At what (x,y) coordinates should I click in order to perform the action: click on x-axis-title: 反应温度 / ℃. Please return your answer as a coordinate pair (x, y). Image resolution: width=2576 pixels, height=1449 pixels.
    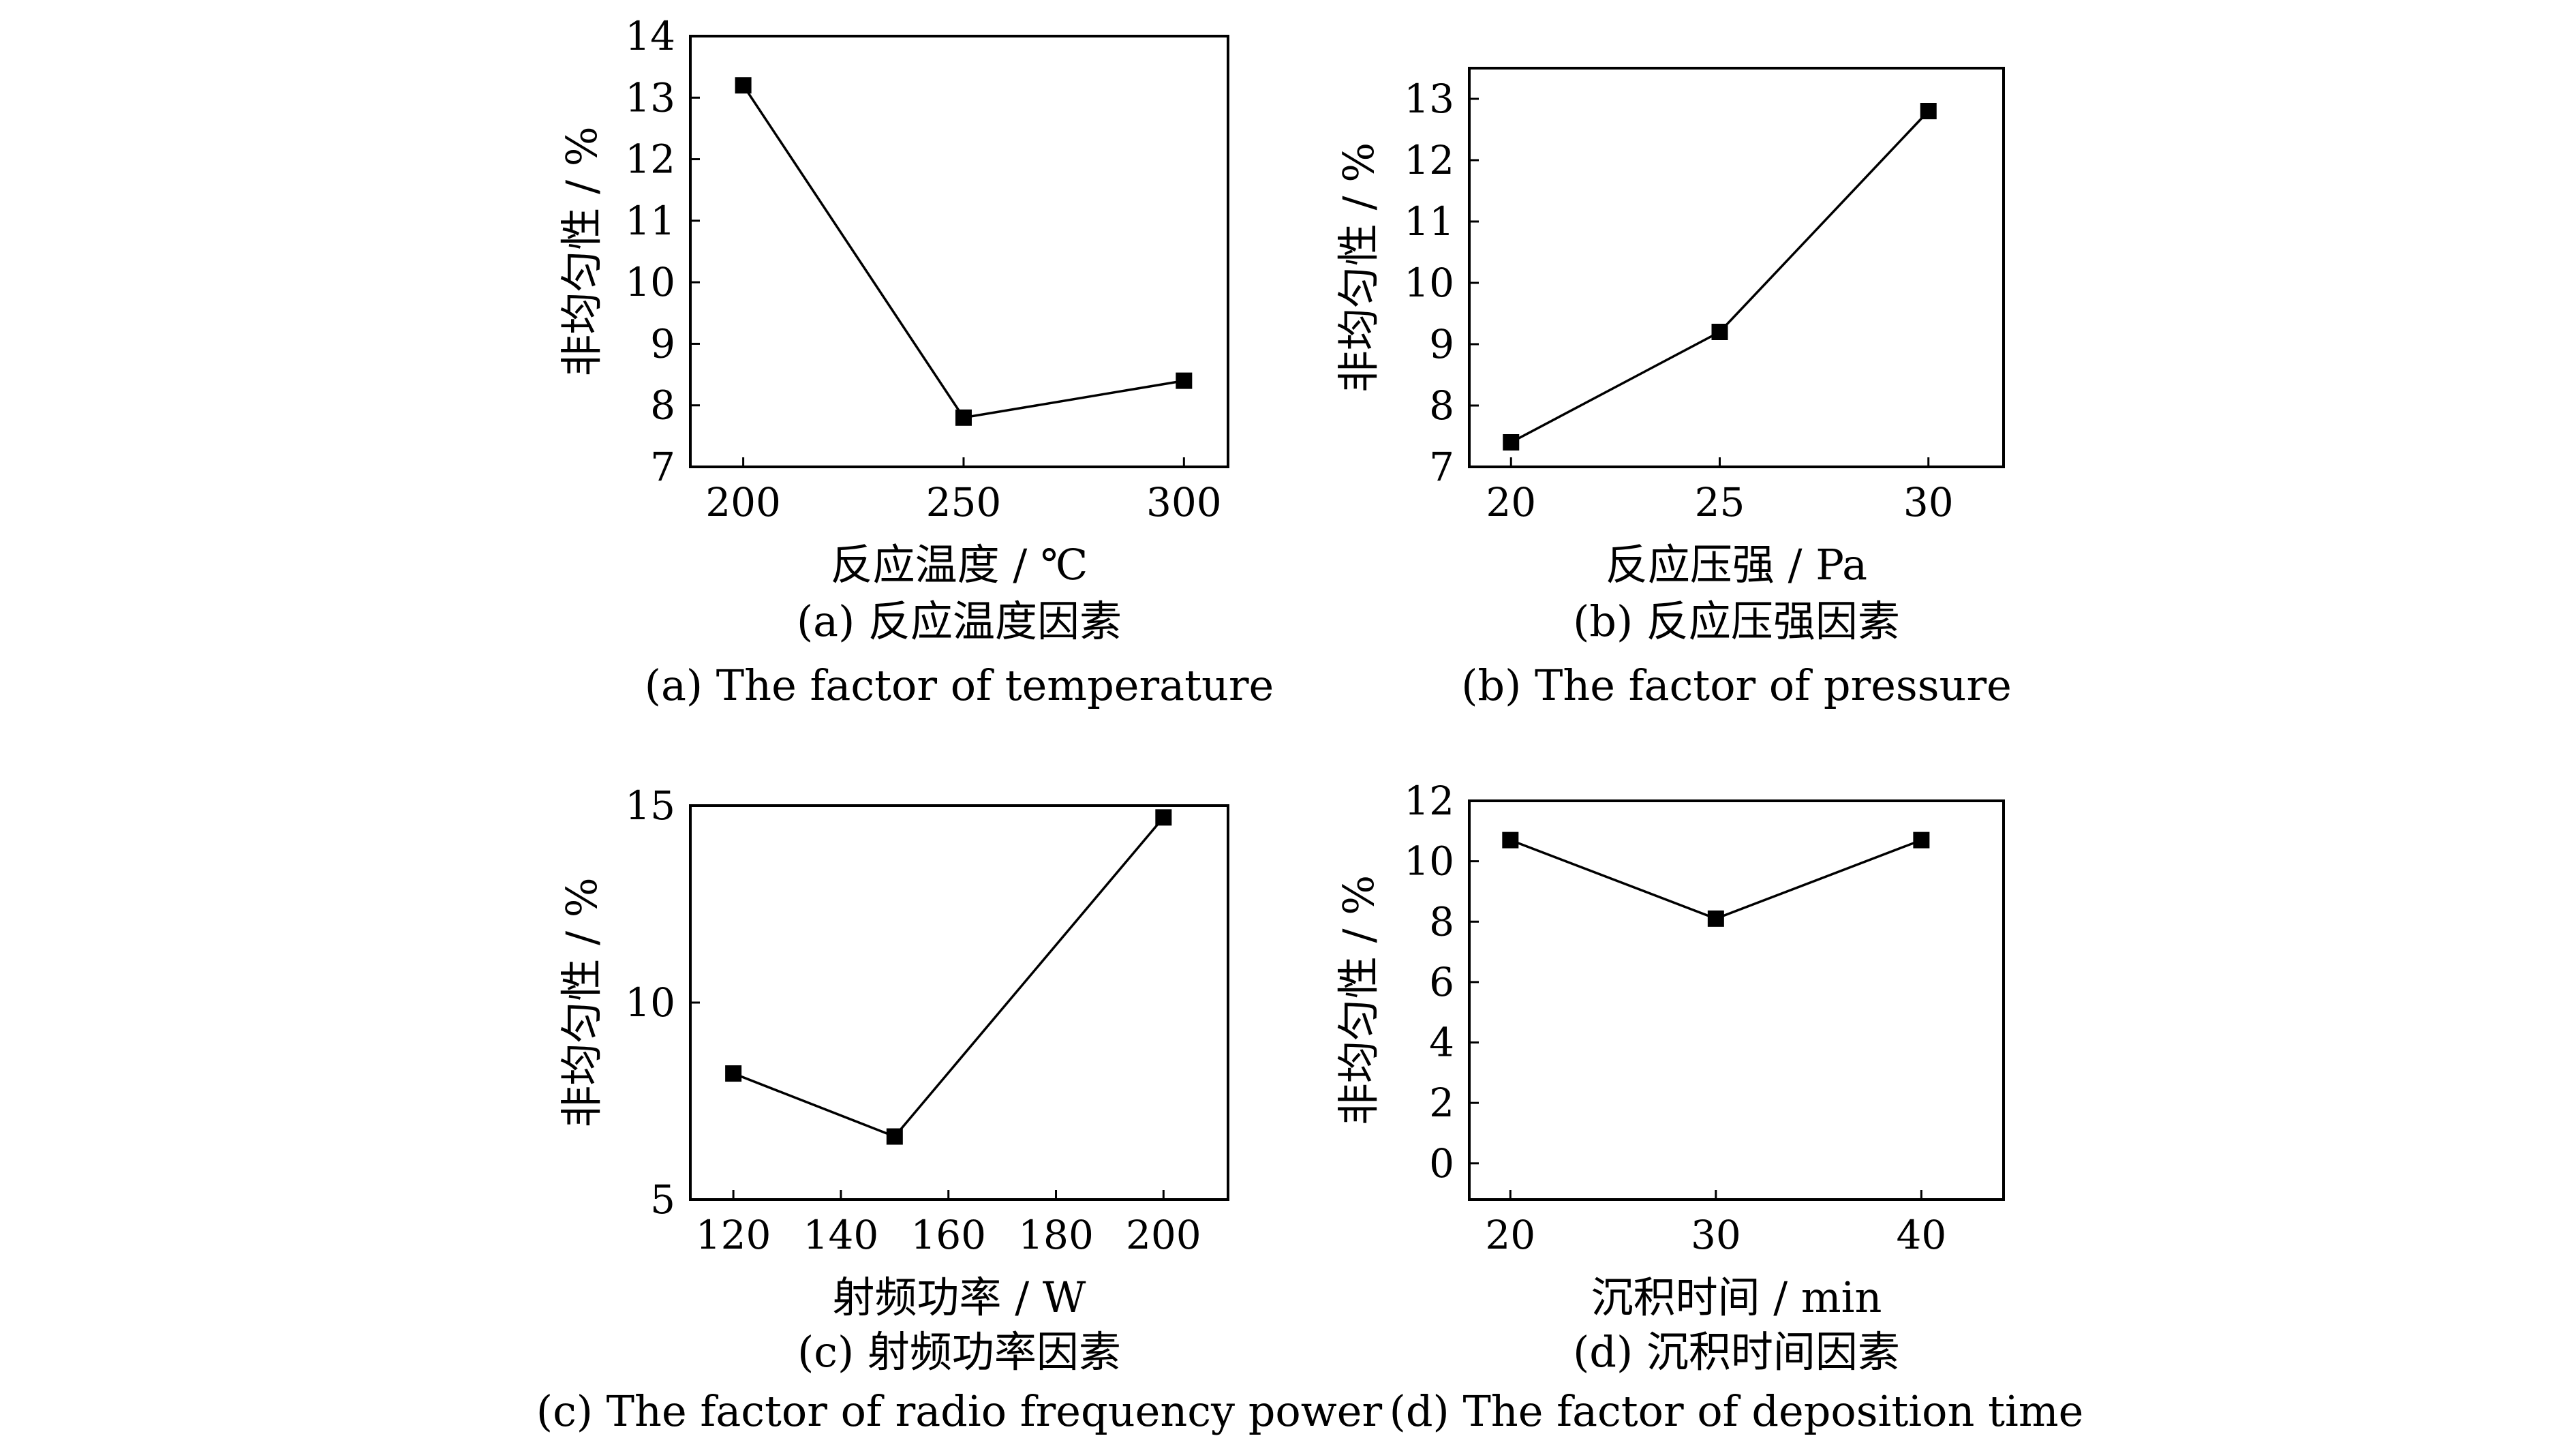
    Looking at the image, I should click on (959, 565).